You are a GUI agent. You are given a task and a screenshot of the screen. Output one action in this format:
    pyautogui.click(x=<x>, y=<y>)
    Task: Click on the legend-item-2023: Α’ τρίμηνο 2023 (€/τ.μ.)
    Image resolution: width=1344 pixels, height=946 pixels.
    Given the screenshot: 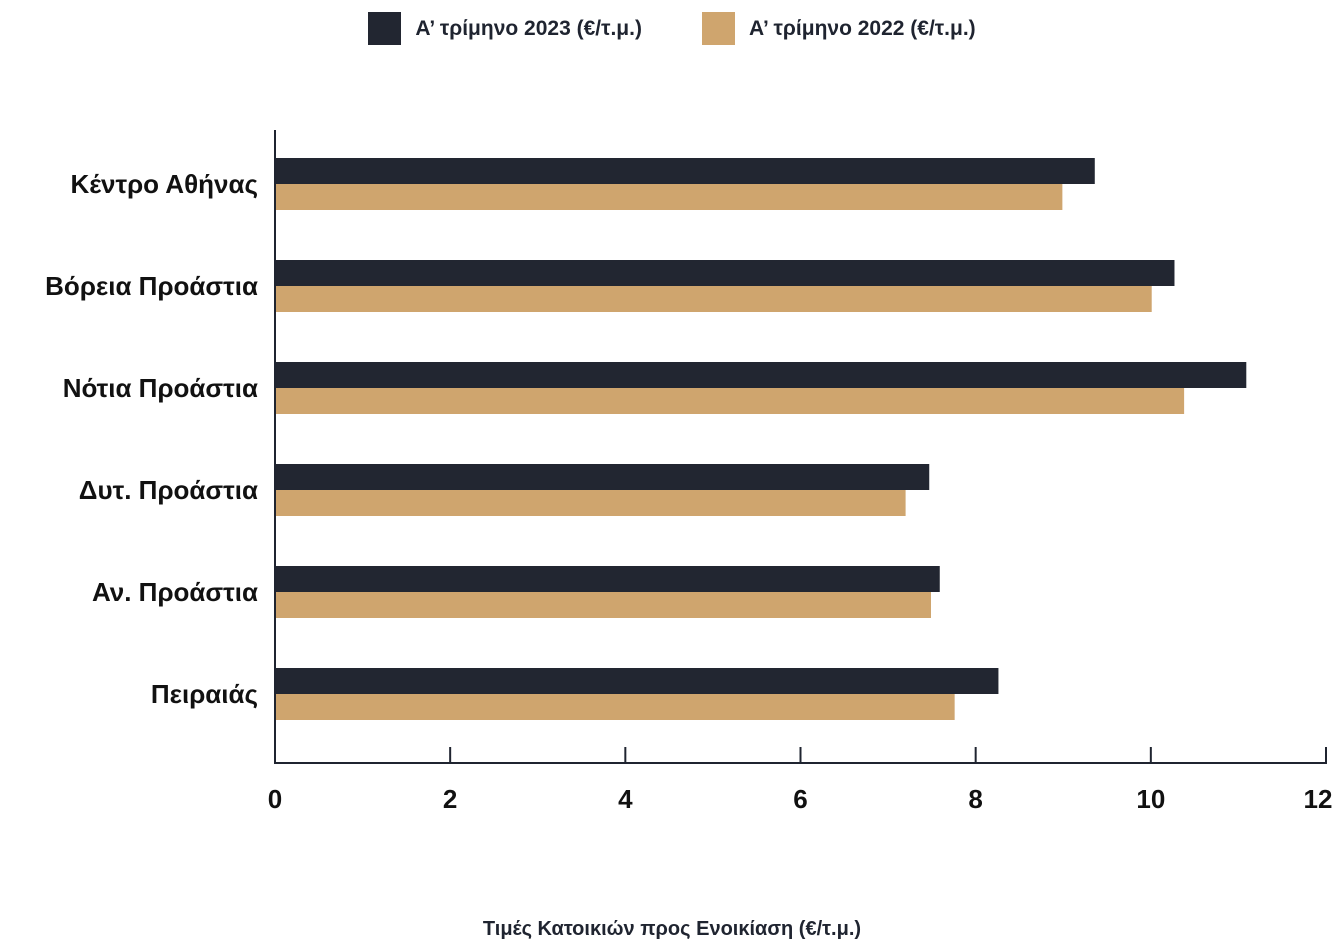 What is the action you would take?
    pyautogui.click(x=505, y=28)
    